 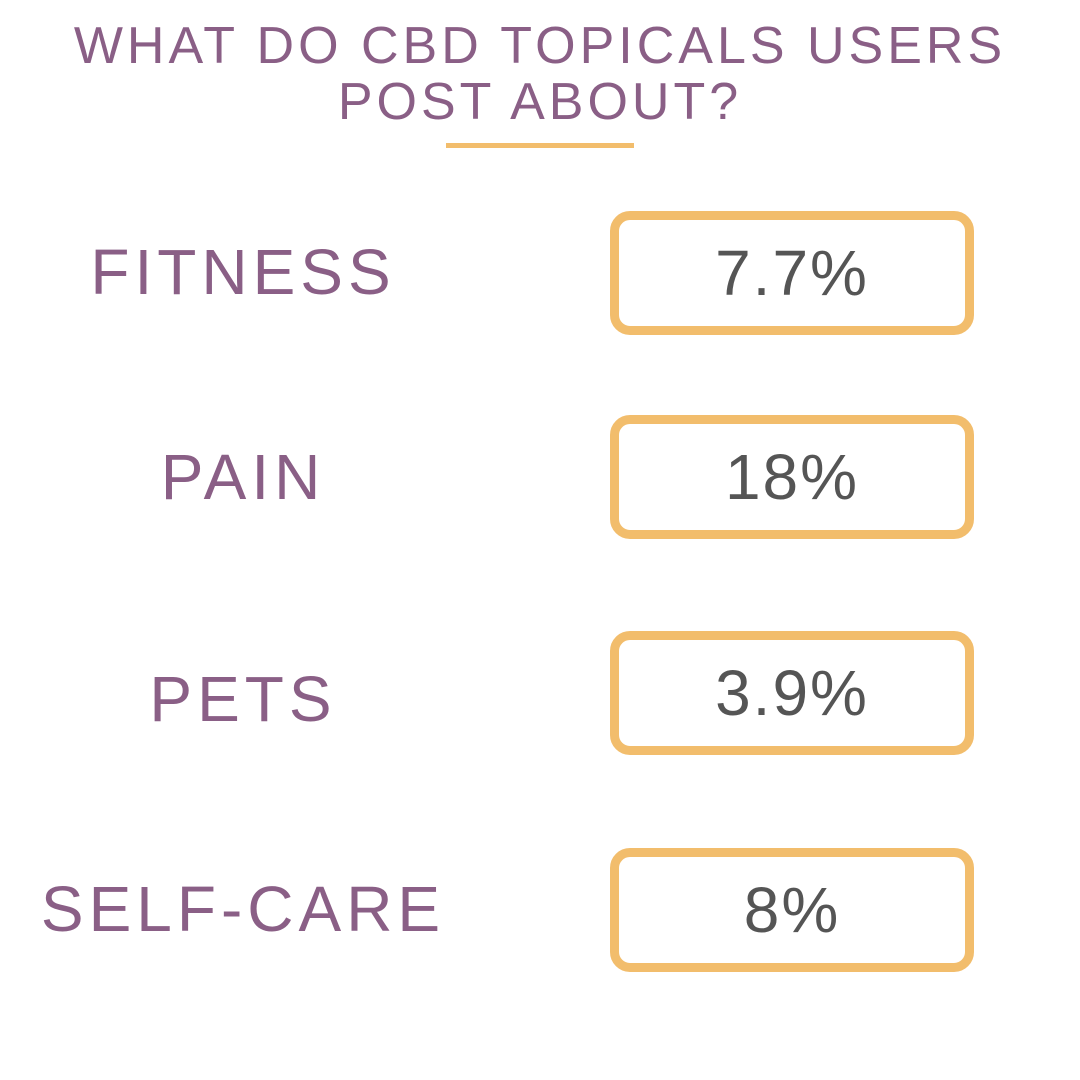 I want to click on page-title: WHAT DO CBD TOPICALS USERS POST ABOUT?, so click(x=540, y=74).